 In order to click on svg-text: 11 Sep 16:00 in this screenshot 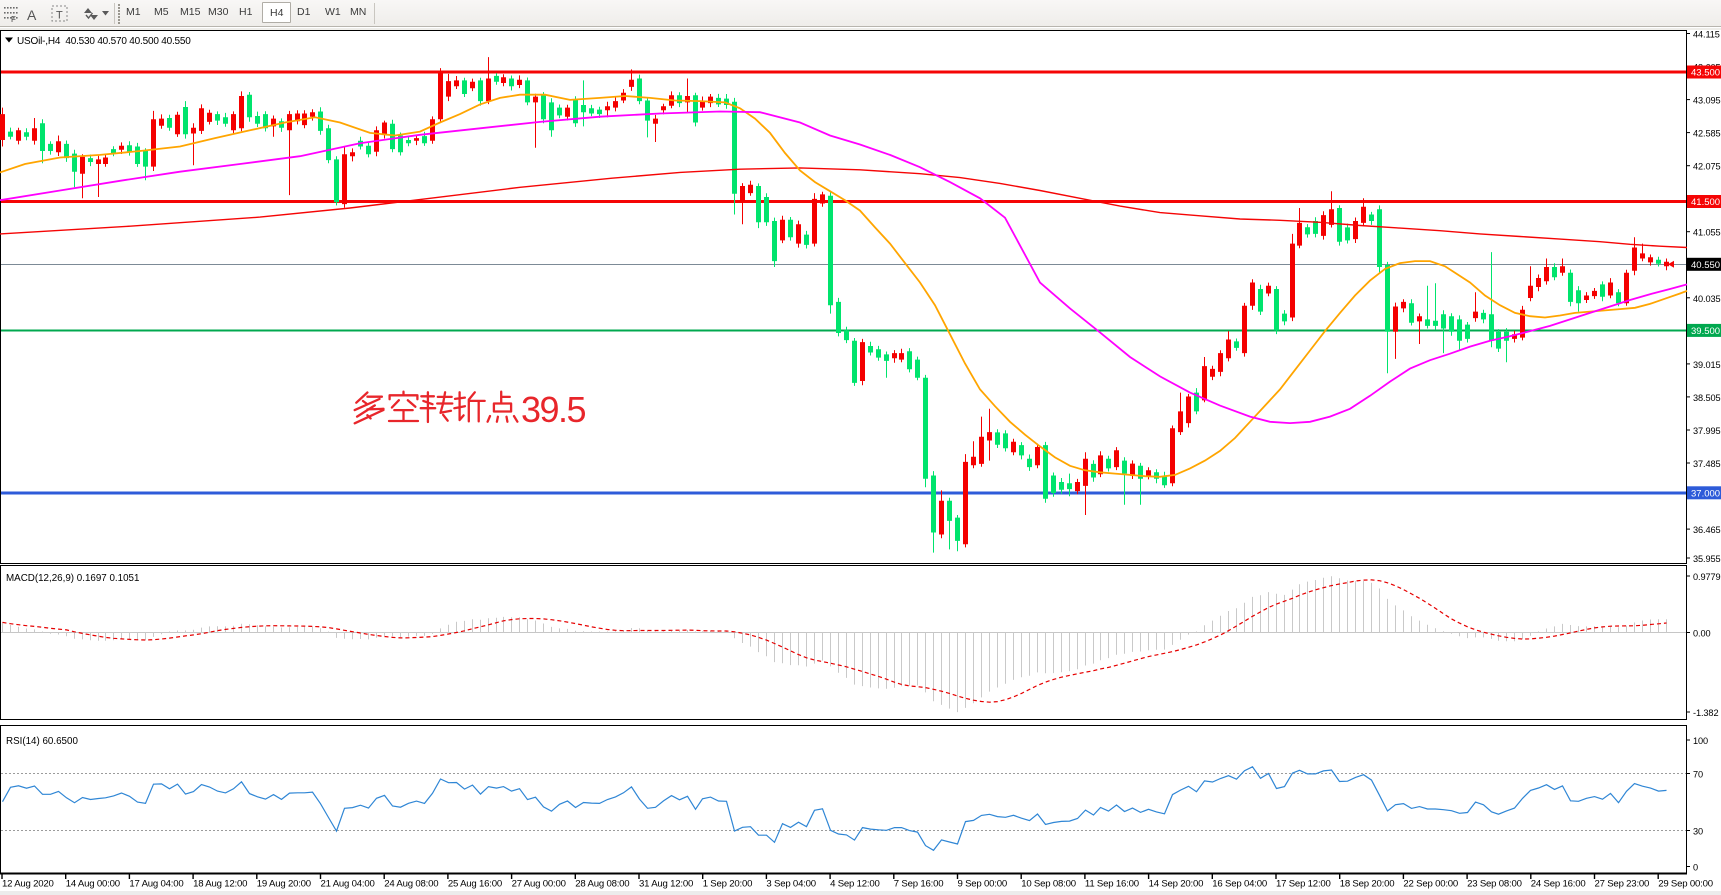, I will do `click(1112, 884)`.